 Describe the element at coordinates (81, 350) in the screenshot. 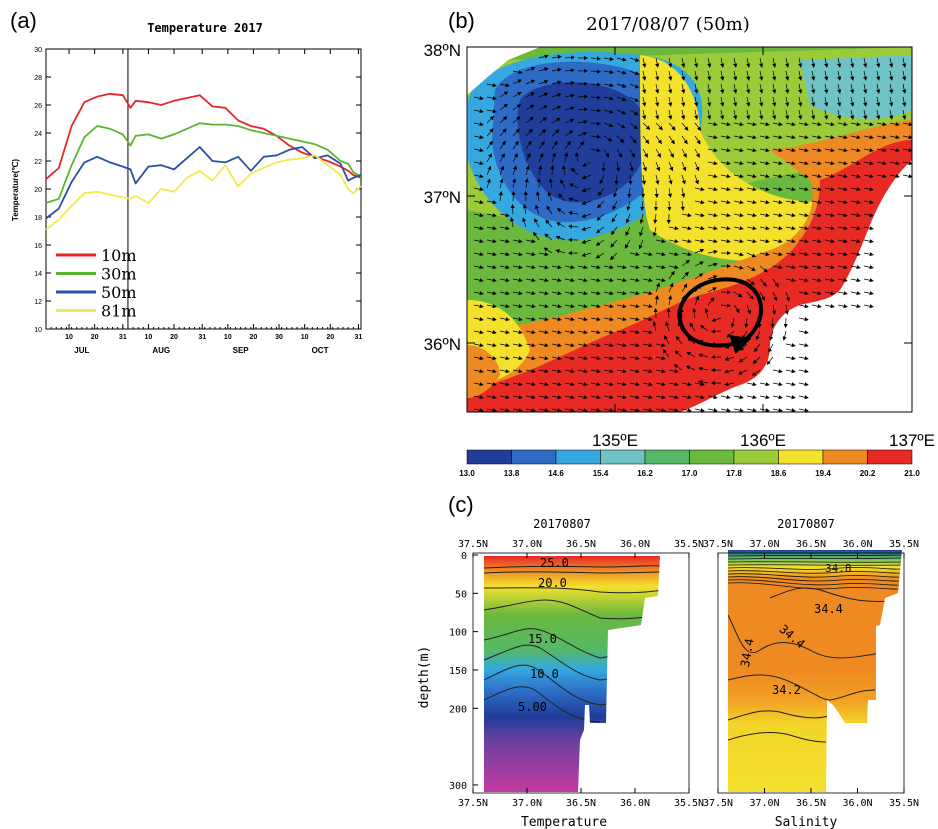

I see `month-label: JUL` at that location.